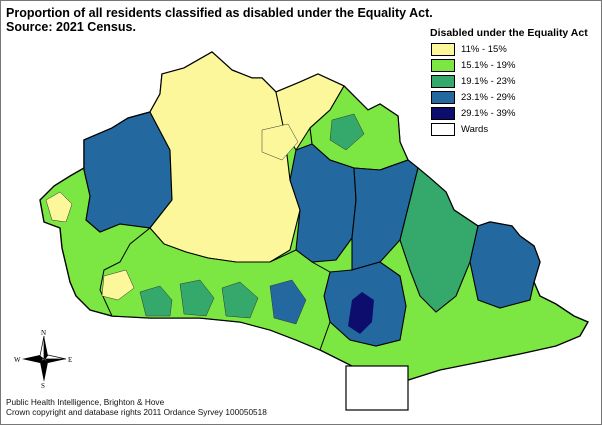  I want to click on legend-label-1: 15.1% - 19%, so click(488, 65).